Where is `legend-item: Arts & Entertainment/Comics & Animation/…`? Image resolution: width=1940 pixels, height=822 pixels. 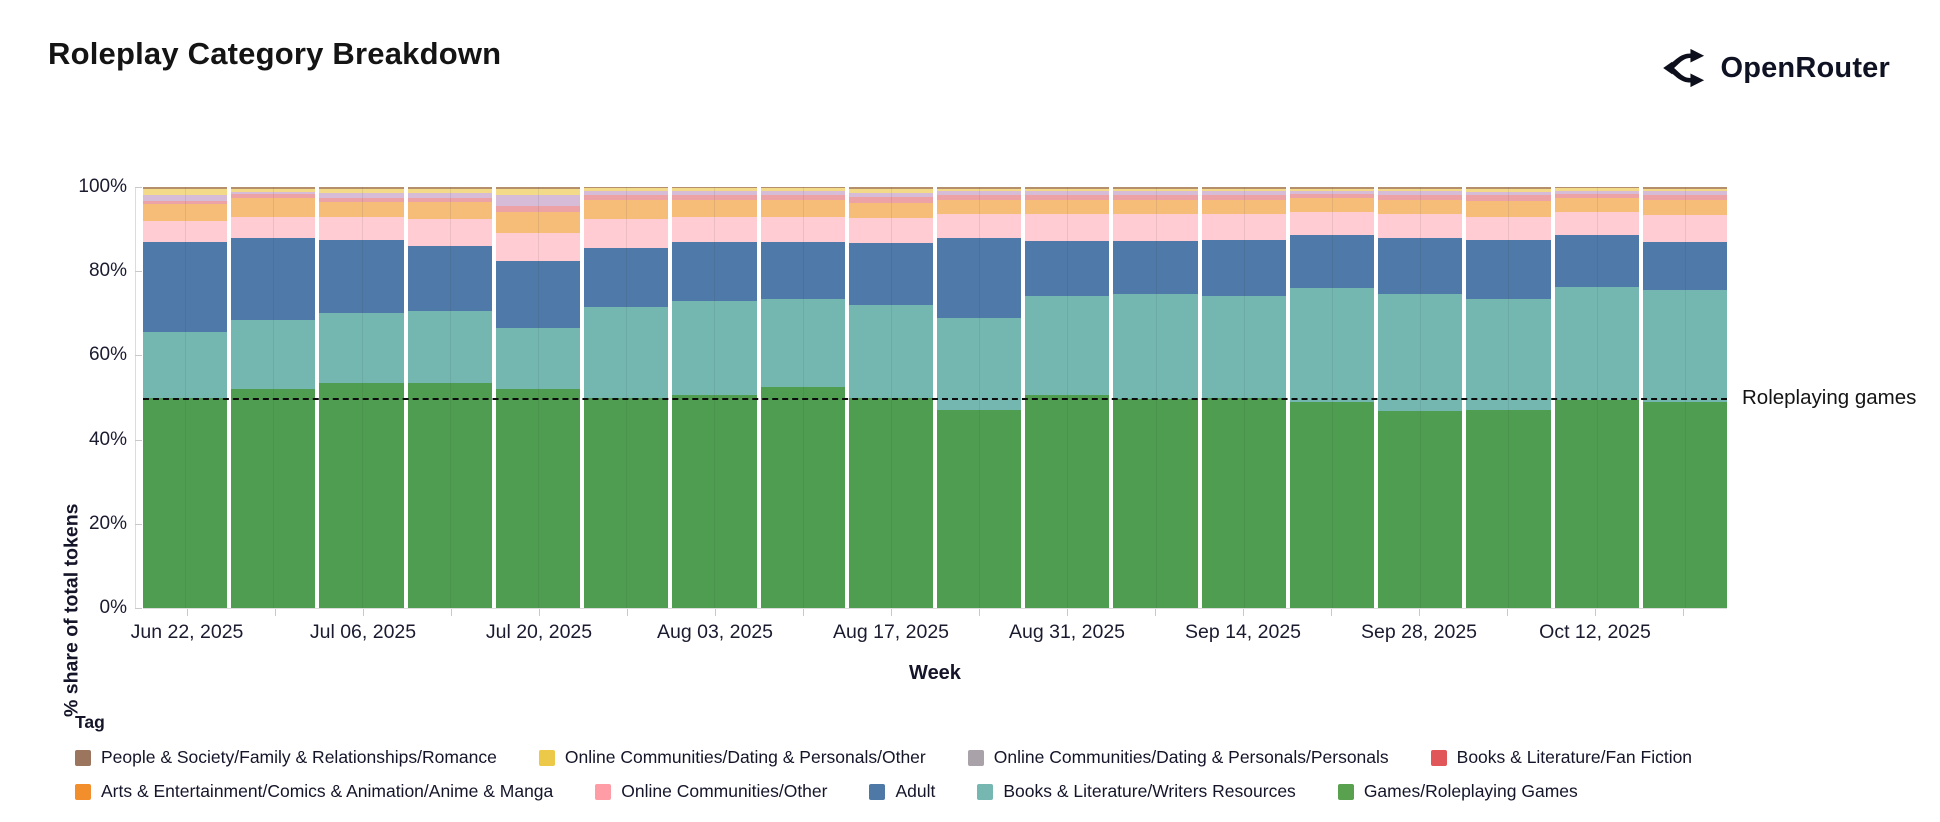
legend-item: Arts & Entertainment/Comics & Animation/… is located at coordinates (314, 791).